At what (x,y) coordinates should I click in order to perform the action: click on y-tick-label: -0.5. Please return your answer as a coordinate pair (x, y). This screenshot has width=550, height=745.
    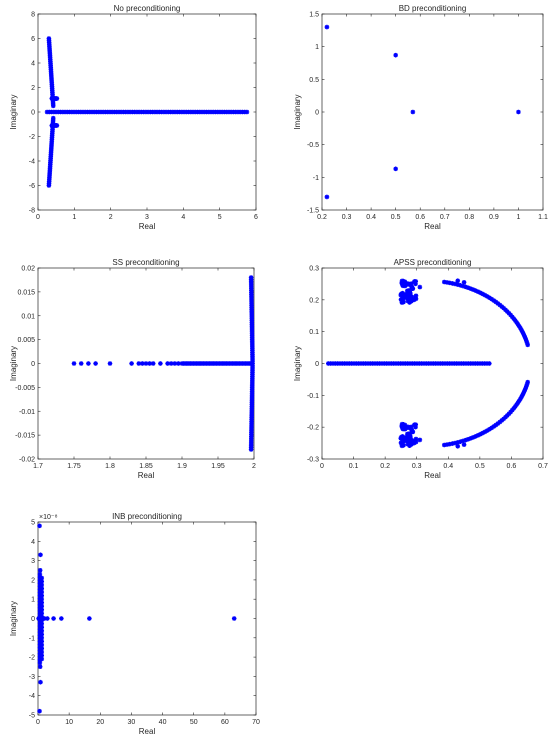
    Looking at the image, I should click on (313, 145).